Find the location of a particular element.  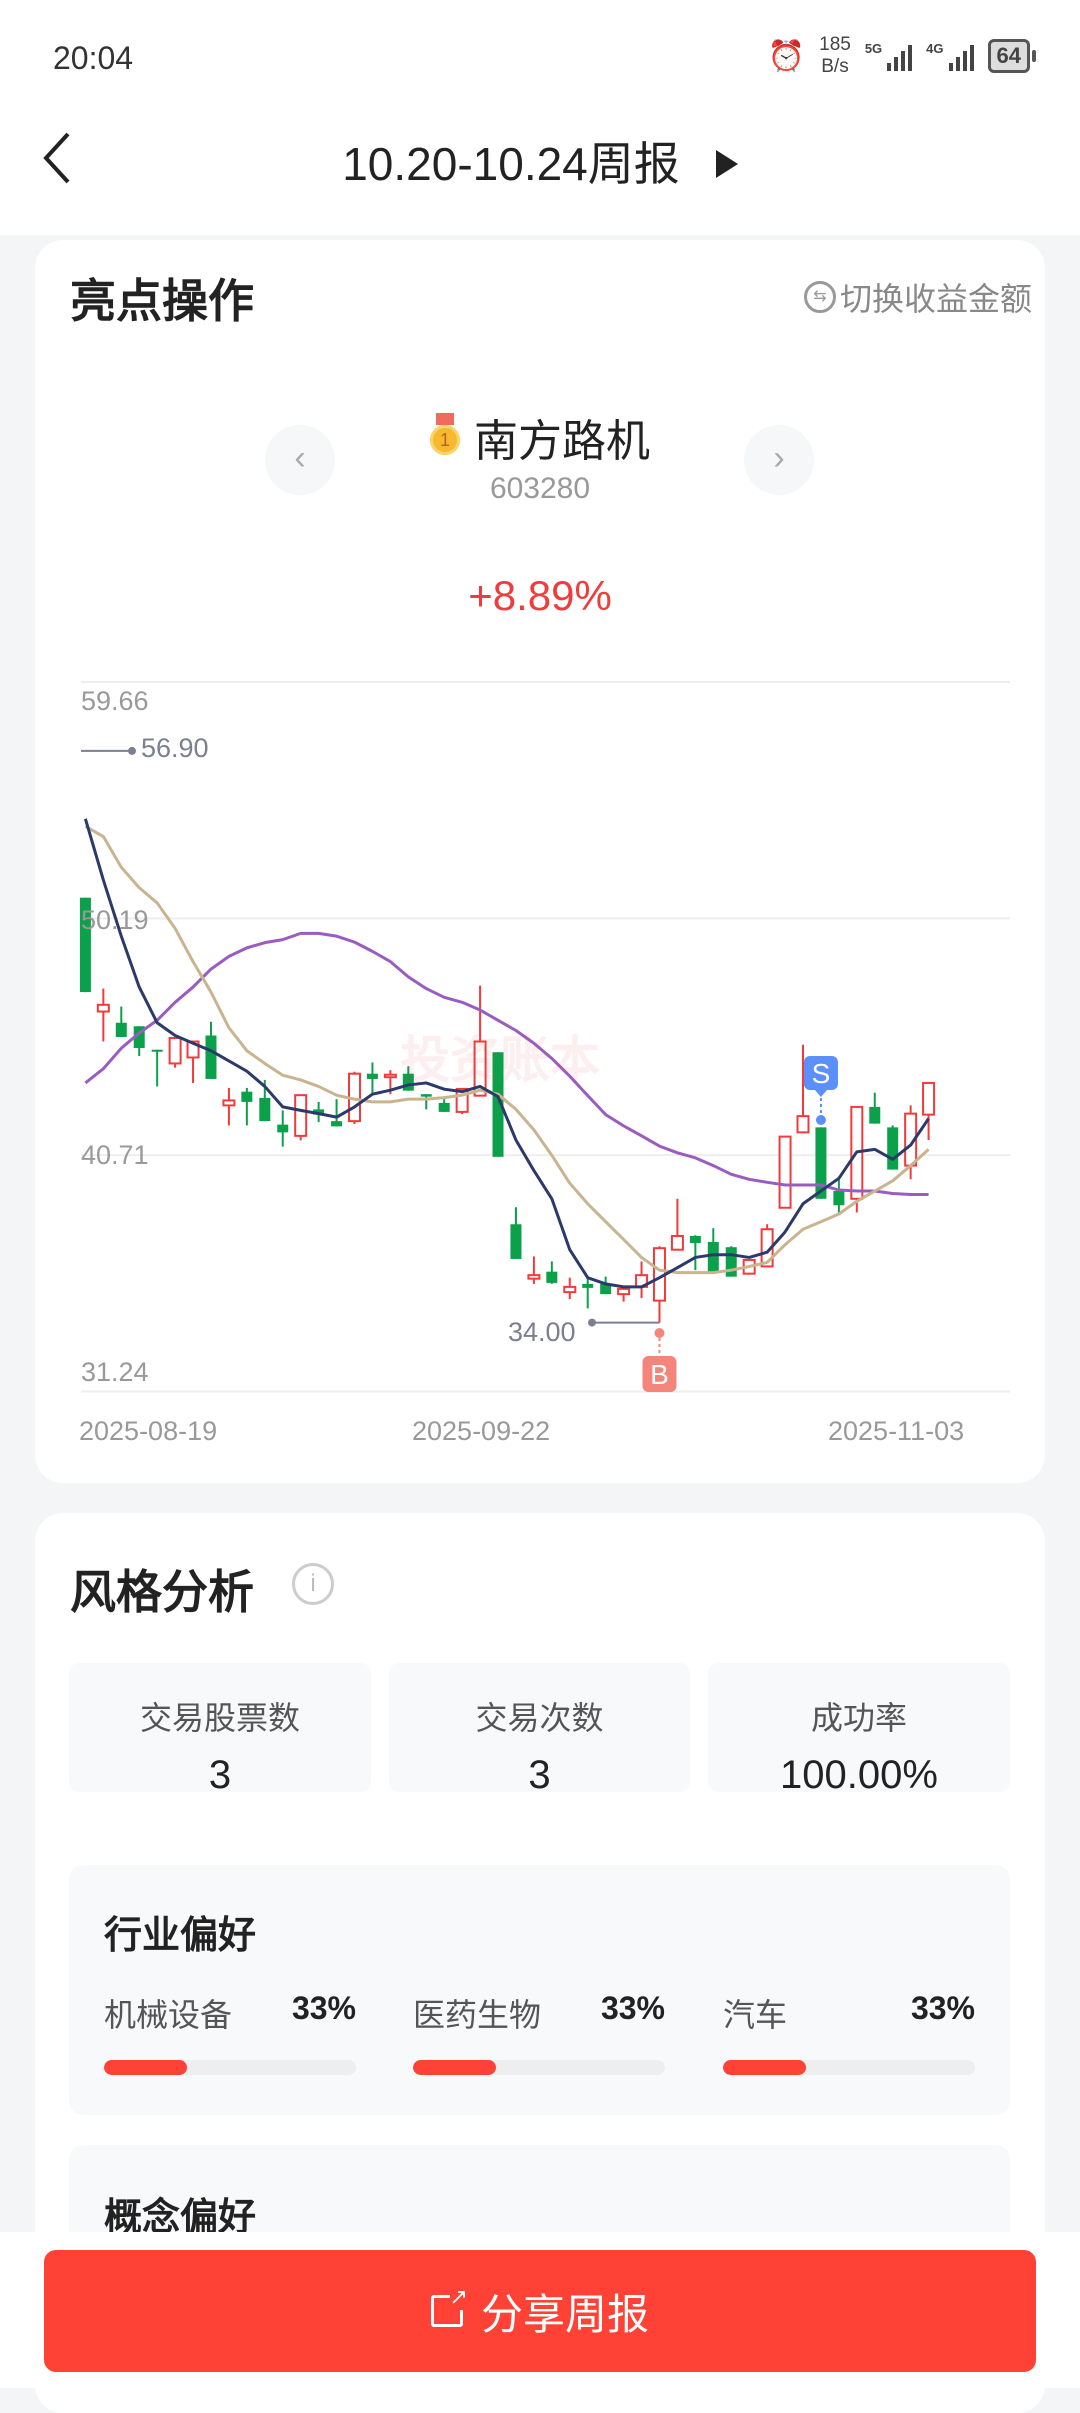

status-icons: ⏰ 185 B/s 5G 4G 64 is located at coordinates (902, 56).